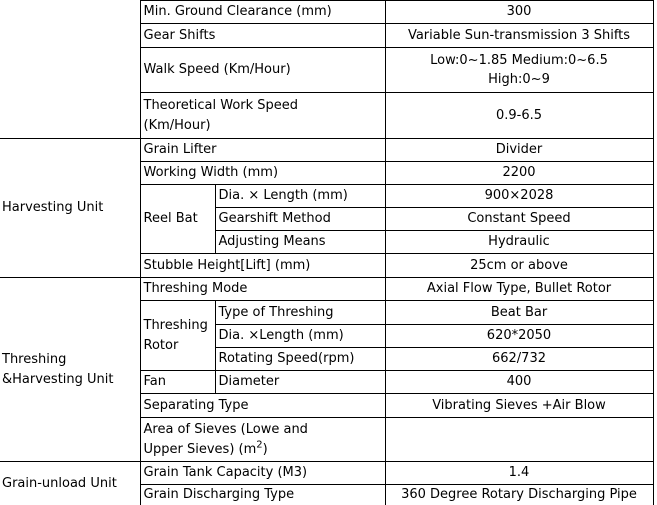  I want to click on table-row: Fan Diameter 400, so click(327, 382).